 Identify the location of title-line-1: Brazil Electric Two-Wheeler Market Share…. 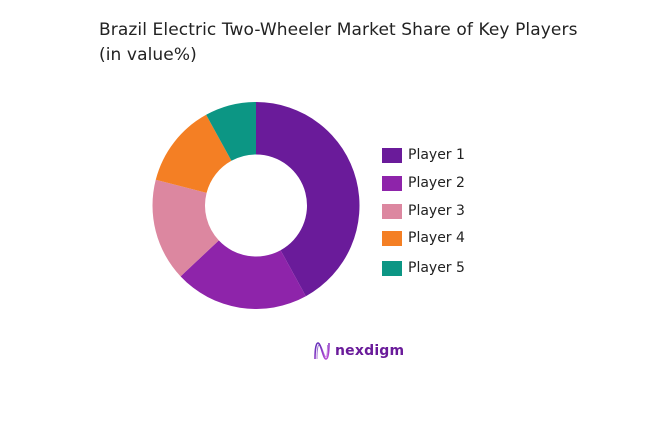
(338, 30).